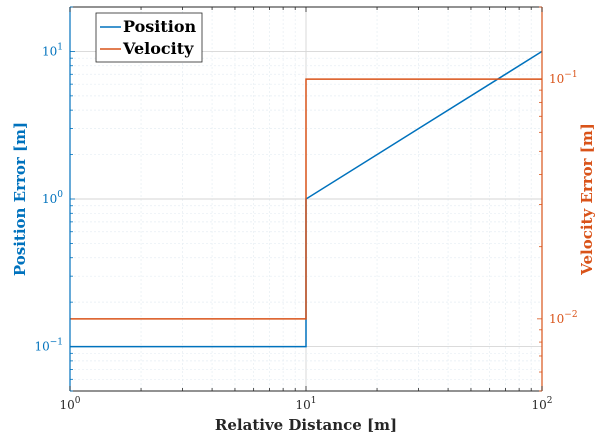 The height and width of the screenshot is (437, 599). Describe the element at coordinates (52, 198) in the screenshot. I see `y-left-tick-label: 10⁰` at that location.